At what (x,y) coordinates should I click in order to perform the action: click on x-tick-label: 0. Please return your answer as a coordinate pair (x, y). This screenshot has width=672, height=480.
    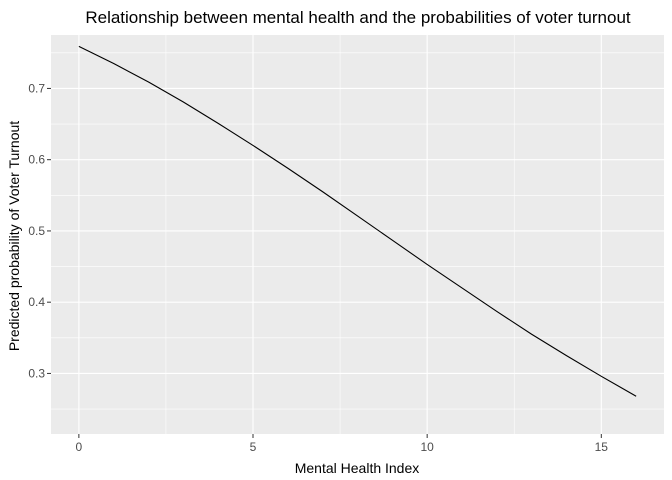
    Looking at the image, I should click on (79, 447).